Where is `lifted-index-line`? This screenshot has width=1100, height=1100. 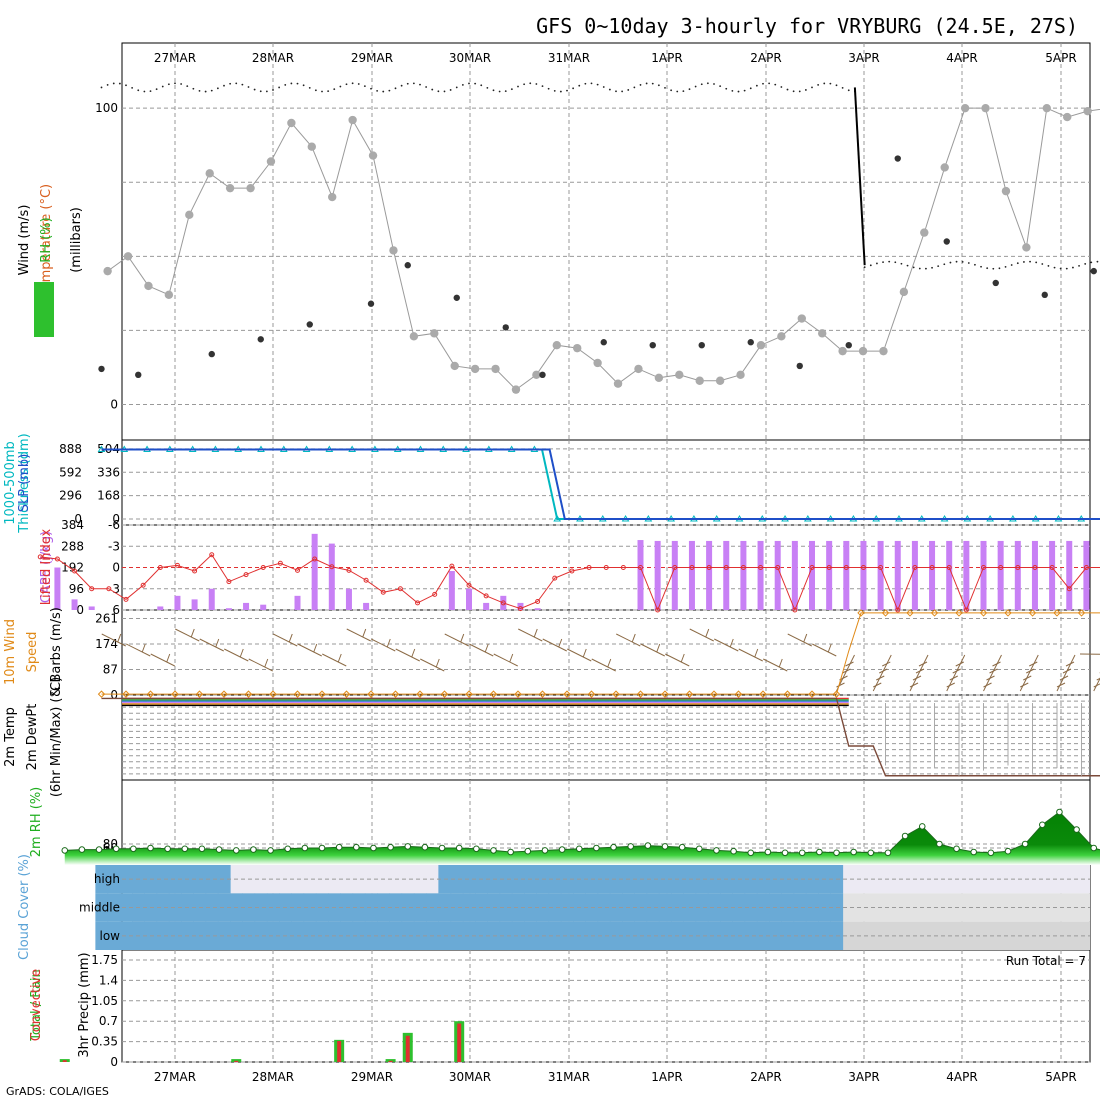
lifted-index-line is located at coordinates (570, 582).